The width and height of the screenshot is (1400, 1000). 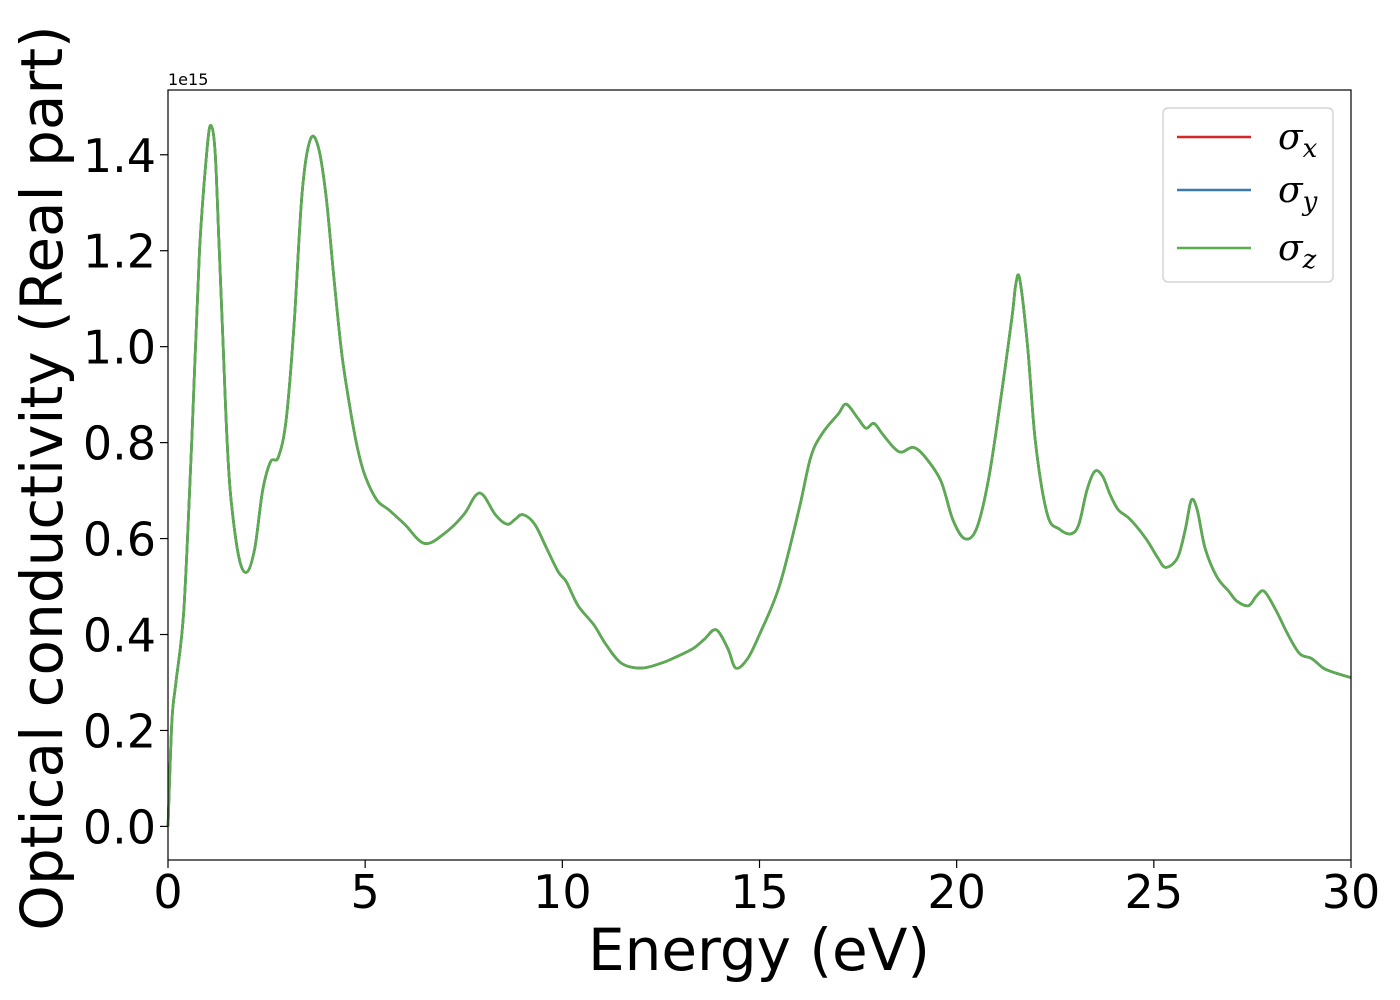 I want to click on legend-label: σx, so click(x=1298, y=140).